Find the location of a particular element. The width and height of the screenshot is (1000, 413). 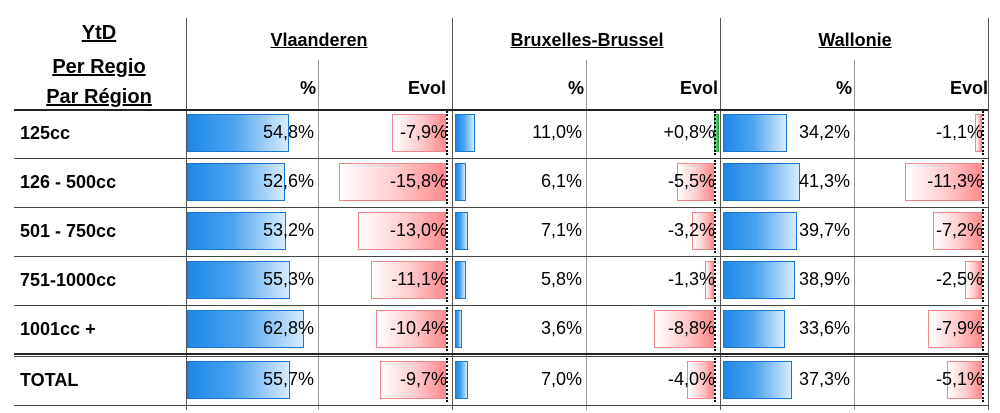

share-cell-vlaanderen: 54,8% is located at coordinates (252, 133).